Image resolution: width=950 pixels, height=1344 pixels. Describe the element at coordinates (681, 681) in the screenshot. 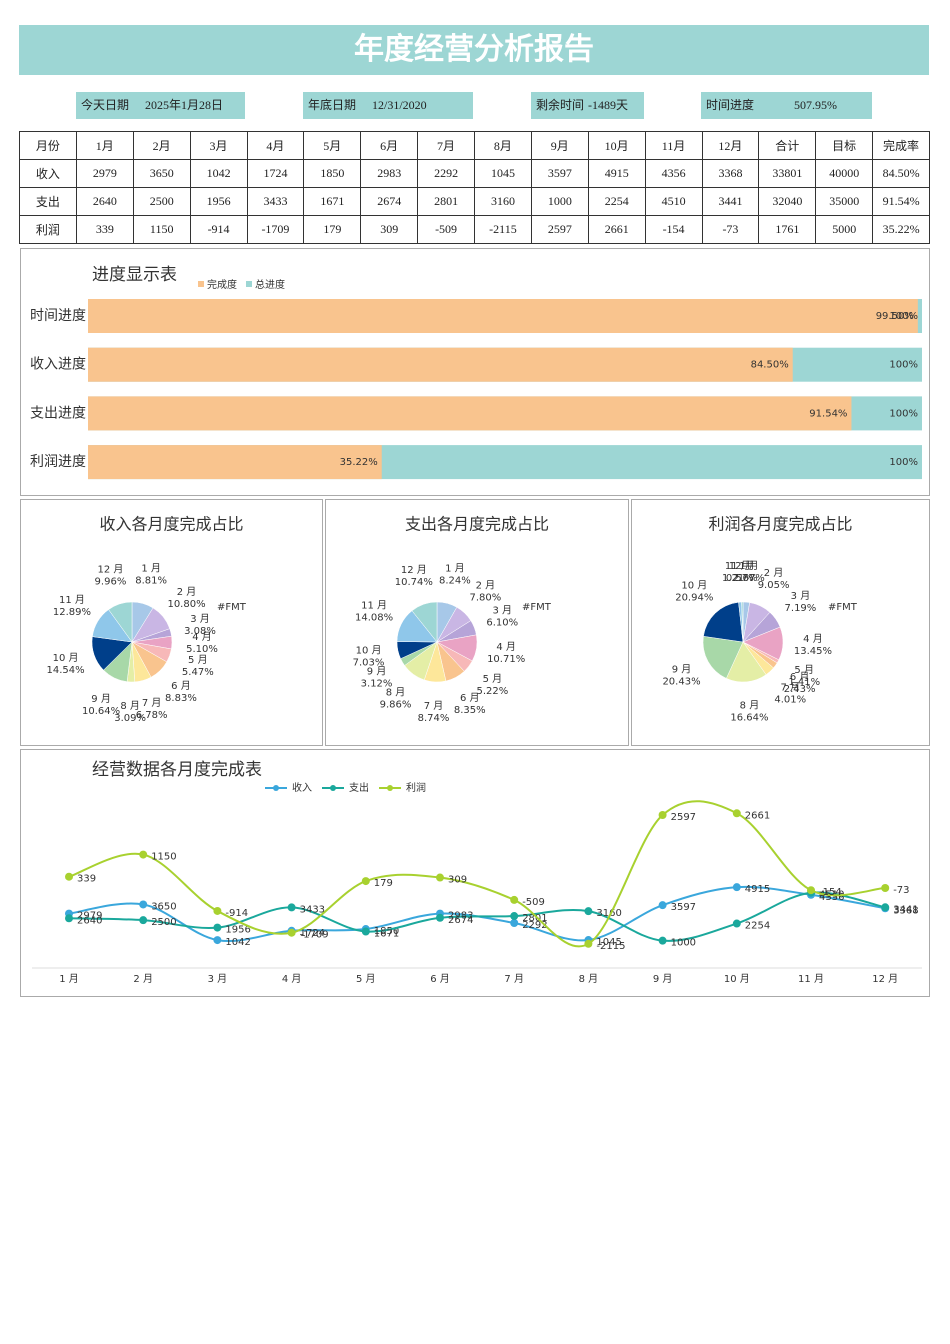

I see `slice-value: 20.43%` at that location.